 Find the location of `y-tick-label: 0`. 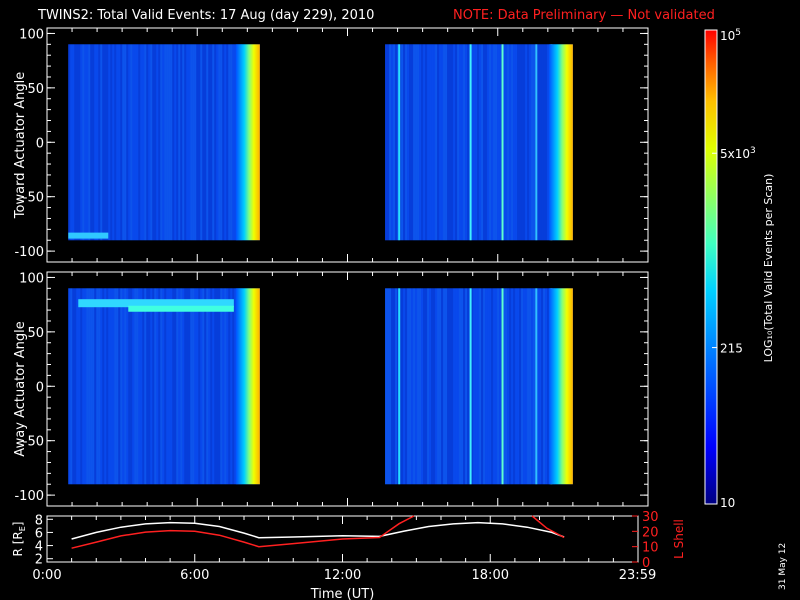

y-tick-label: 0 is located at coordinates (40, 387).